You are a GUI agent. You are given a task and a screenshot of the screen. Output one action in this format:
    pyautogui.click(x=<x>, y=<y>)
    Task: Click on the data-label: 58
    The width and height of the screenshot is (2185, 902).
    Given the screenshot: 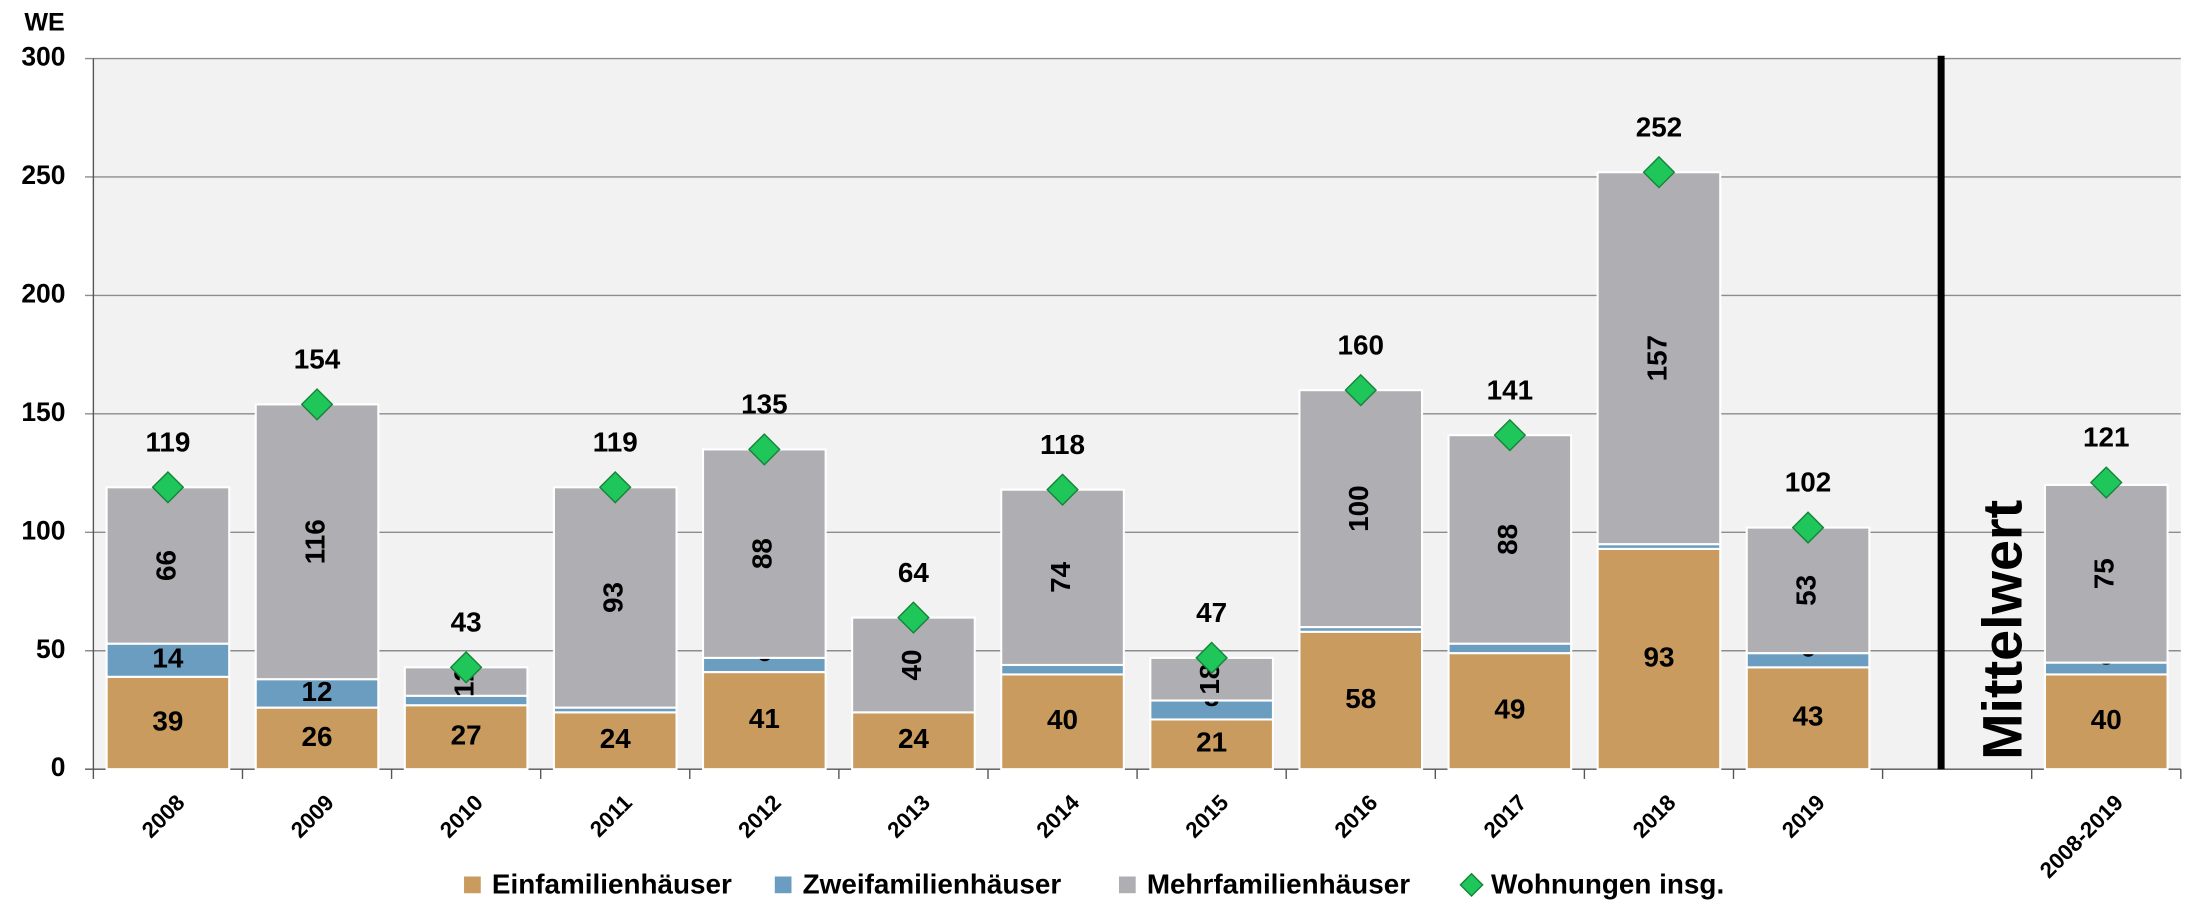 What is the action you would take?
    pyautogui.click(x=1360, y=698)
    